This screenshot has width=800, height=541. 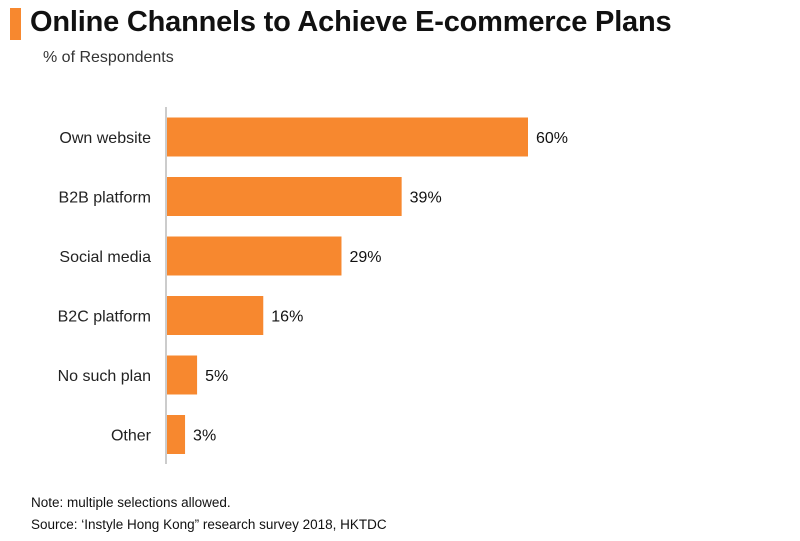 What do you see at coordinates (287, 317) in the screenshot?
I see `value-label: 16%` at bounding box center [287, 317].